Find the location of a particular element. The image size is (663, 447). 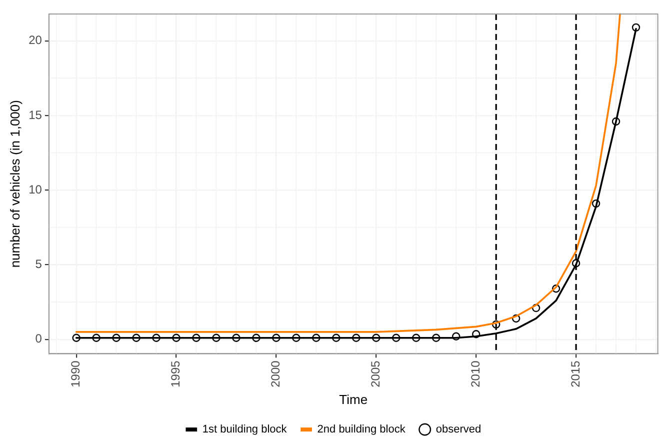

y-tick-label: 0 is located at coordinates (38, 339).